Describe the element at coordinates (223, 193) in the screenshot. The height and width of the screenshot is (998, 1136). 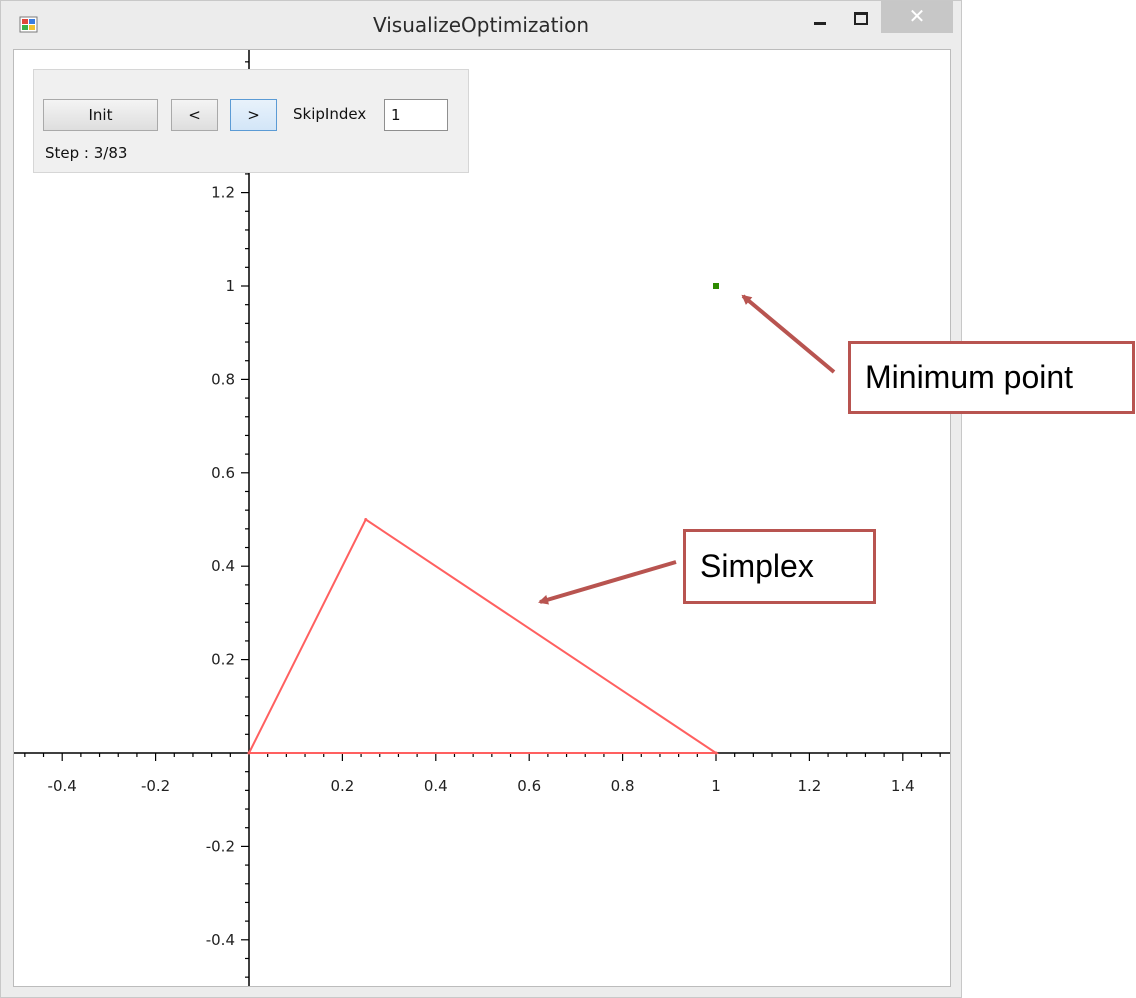
I see `y-tick-label: 1.2` at that location.